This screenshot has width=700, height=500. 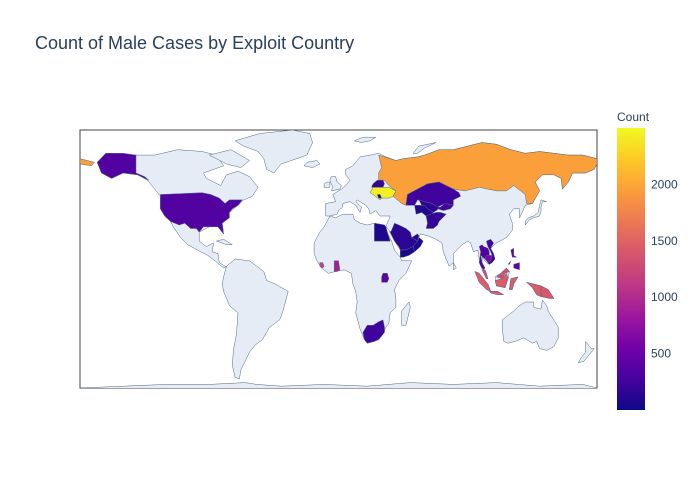 I want to click on region-sierra-leone, so click(x=322, y=265).